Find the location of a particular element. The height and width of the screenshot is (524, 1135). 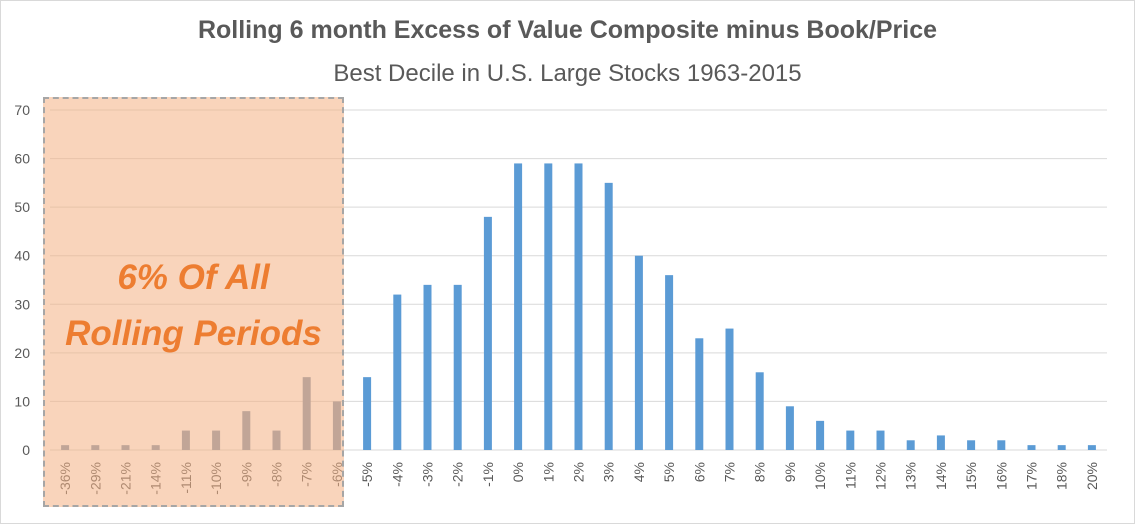

x-tick-label: 6% is located at coordinates (699, 472).